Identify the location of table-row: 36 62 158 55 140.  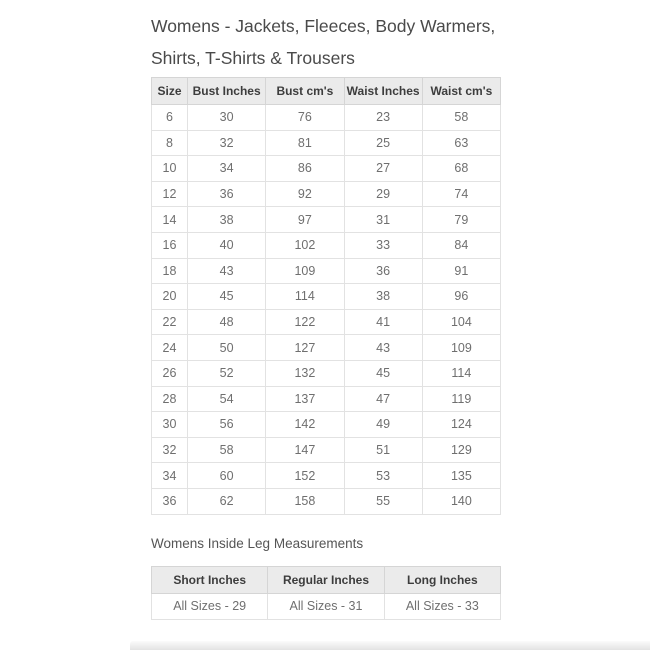
(326, 501).